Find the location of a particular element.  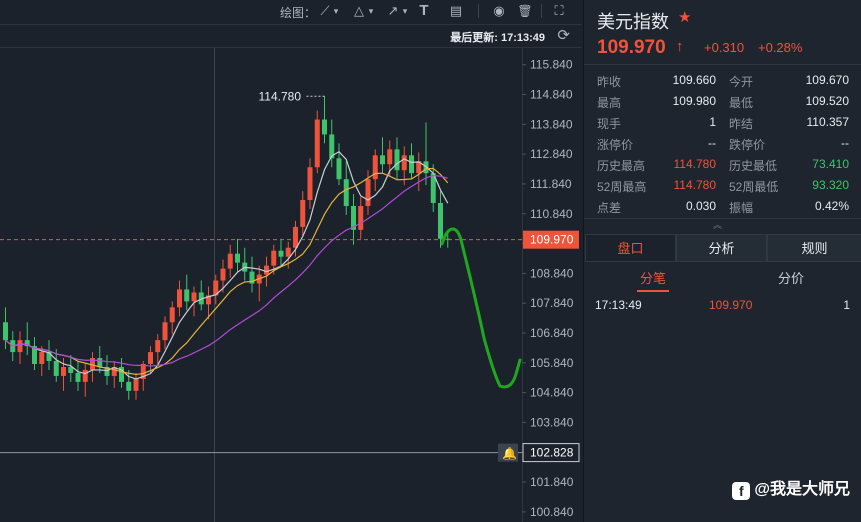

alert-price-tag is located at coordinates (551, 453).